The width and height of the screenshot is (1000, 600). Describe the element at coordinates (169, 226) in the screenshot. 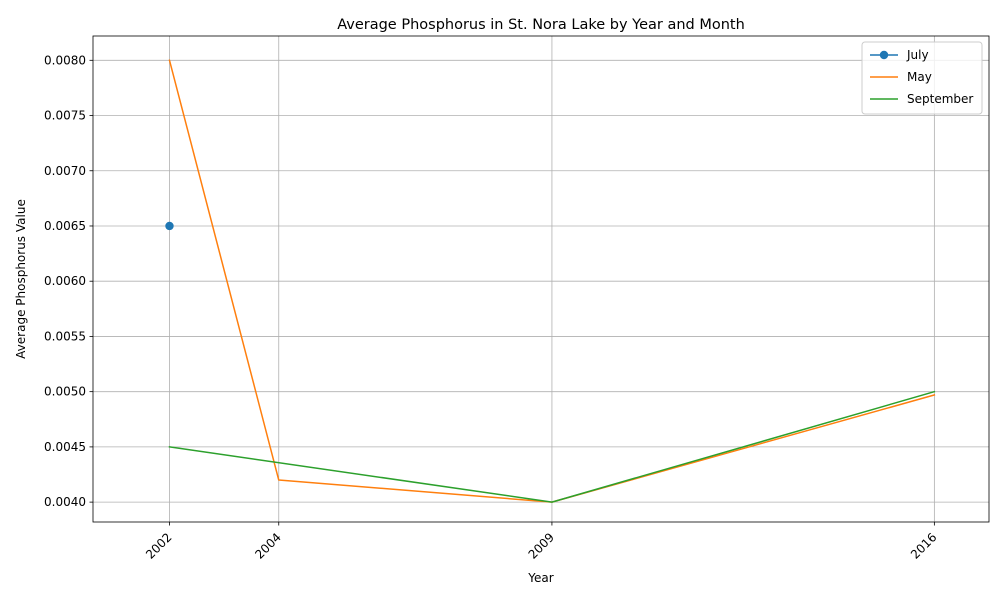

I see `data-point-july` at that location.